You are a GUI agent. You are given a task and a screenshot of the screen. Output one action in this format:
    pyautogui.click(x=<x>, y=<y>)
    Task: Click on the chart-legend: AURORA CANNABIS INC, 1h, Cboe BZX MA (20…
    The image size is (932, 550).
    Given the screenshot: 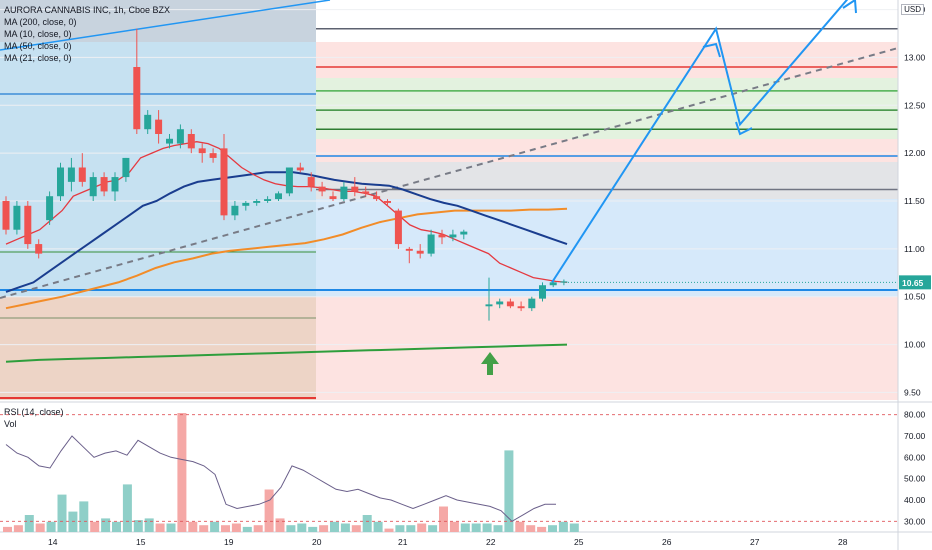 What is the action you would take?
    pyautogui.click(x=87, y=34)
    